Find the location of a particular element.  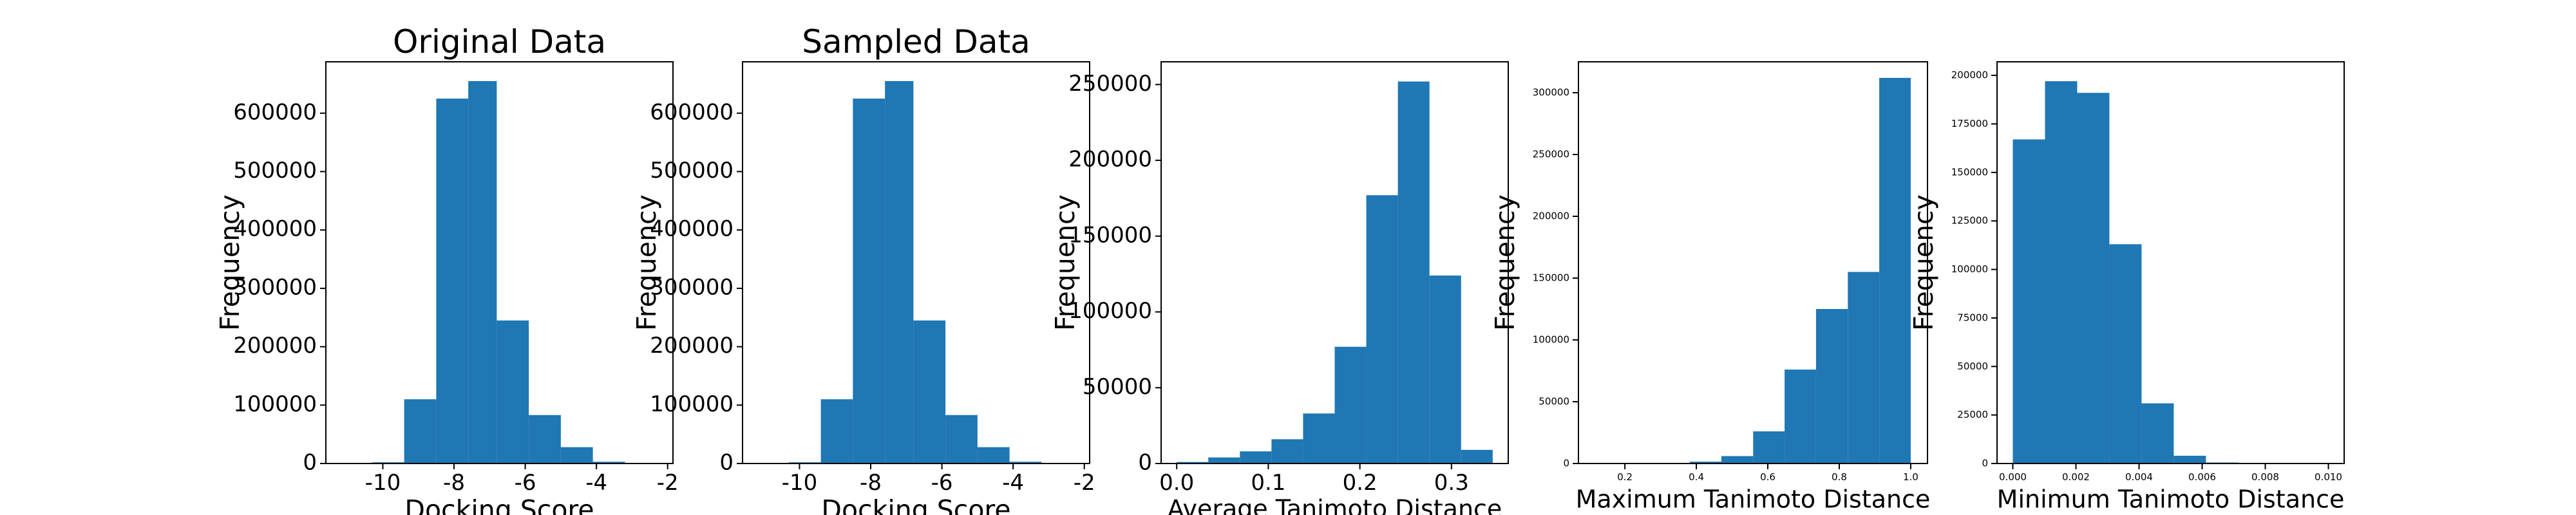

x-tick-label: 0.000 is located at coordinates (2013, 477).